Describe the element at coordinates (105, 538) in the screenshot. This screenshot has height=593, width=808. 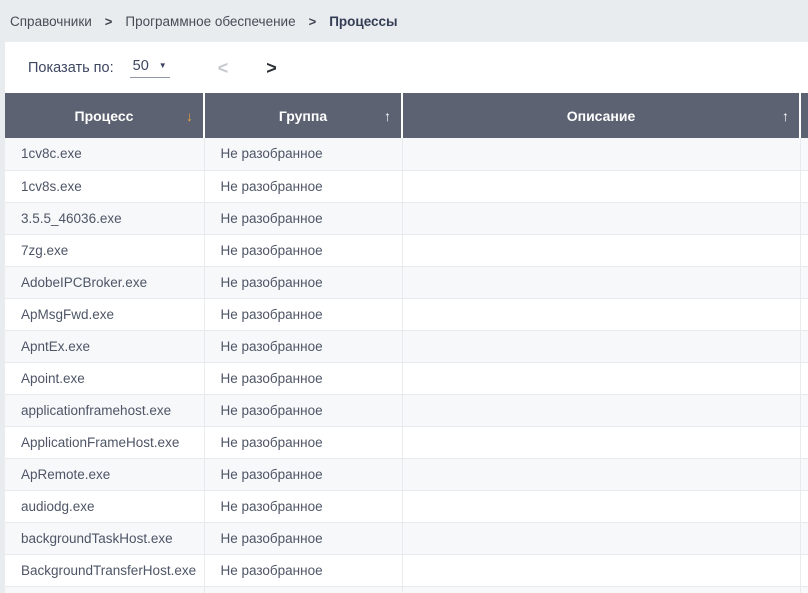
I see `process-cell: backgroundTaskHost.exe` at that location.